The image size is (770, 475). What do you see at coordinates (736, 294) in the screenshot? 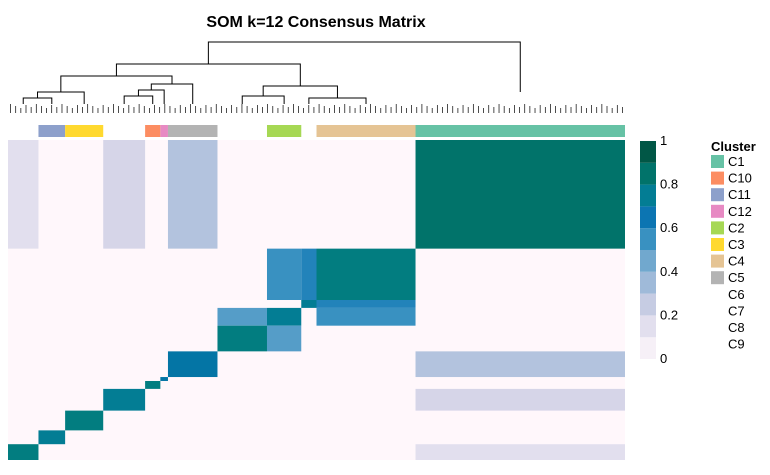
I see `legend-label-c6: C6` at bounding box center [736, 294].